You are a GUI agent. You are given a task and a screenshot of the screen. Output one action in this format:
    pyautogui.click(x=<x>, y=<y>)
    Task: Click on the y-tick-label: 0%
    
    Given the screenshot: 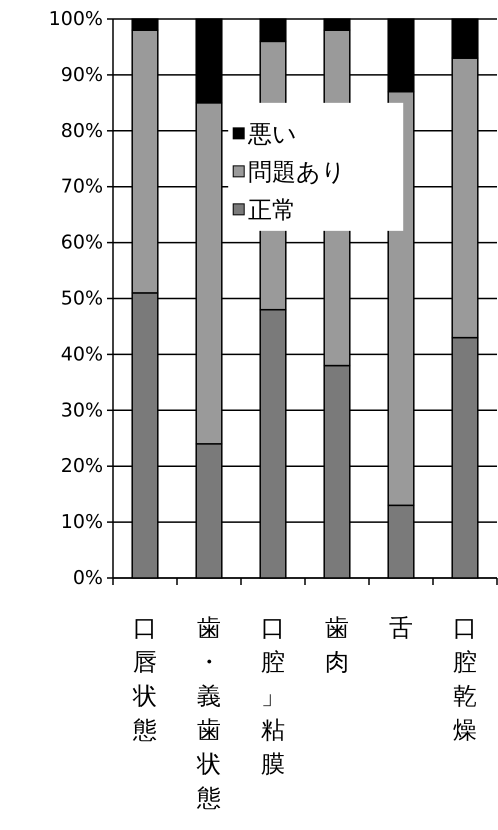 What is the action you would take?
    pyautogui.click(x=87, y=578)
    